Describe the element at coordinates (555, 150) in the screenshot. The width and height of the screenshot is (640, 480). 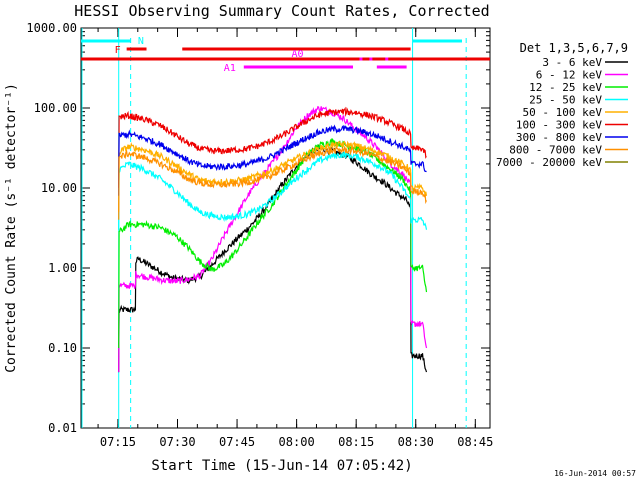
I see `legend-entry-label: 800 - 7000 keV` at that location.